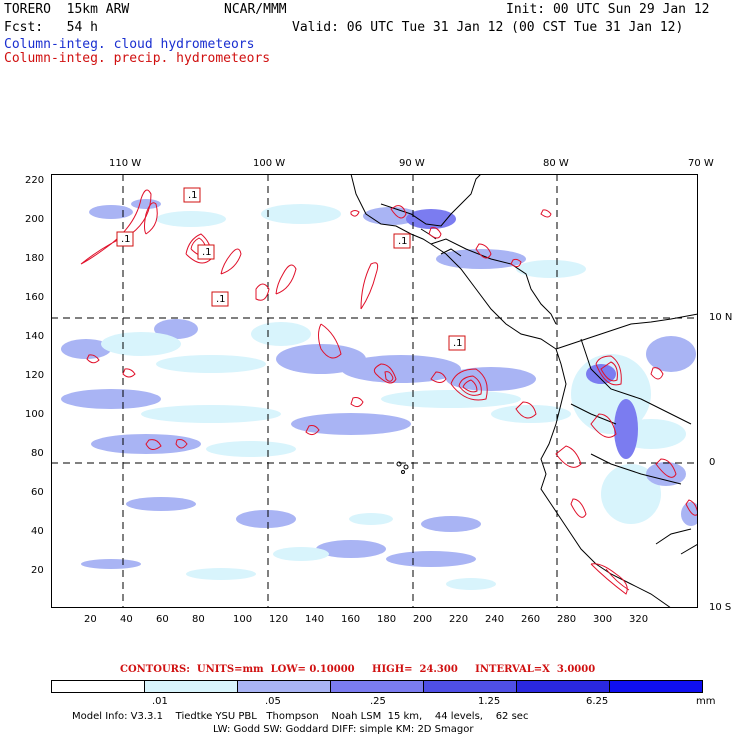 Image resolution: width=740 pixels, height=740 pixels. I want to click on field-precip-label: Column-integ. precip. hydrometeors, so click(137, 58).